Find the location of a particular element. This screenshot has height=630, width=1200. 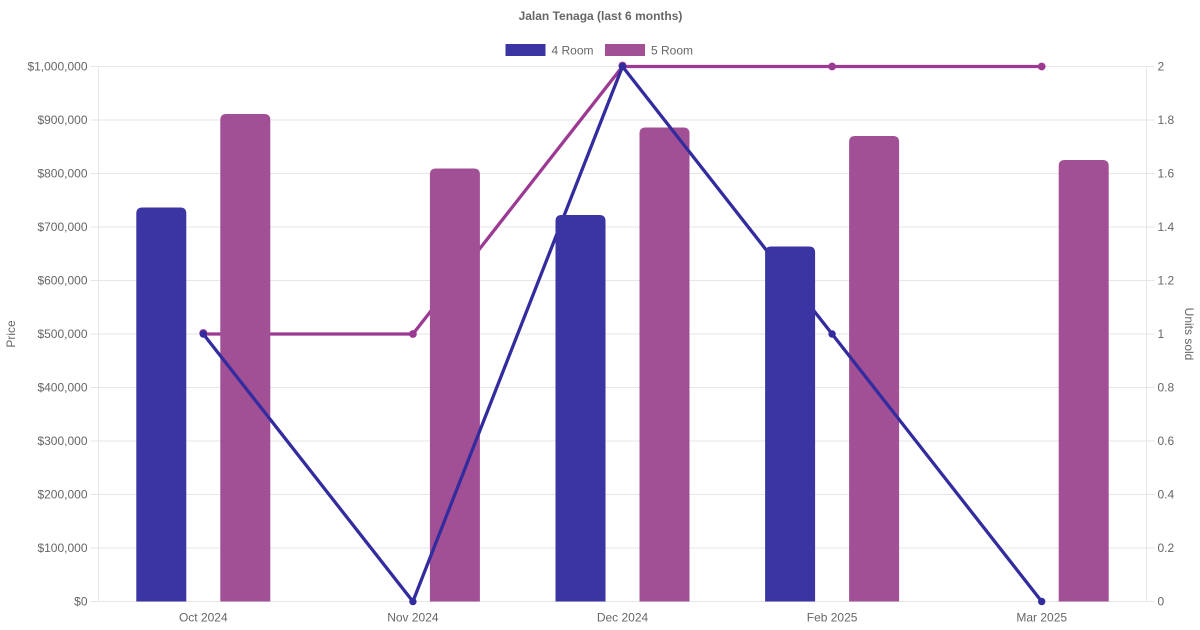

svg-text: Jalan Tenaga (last 6 months) is located at coordinates (601, 16).